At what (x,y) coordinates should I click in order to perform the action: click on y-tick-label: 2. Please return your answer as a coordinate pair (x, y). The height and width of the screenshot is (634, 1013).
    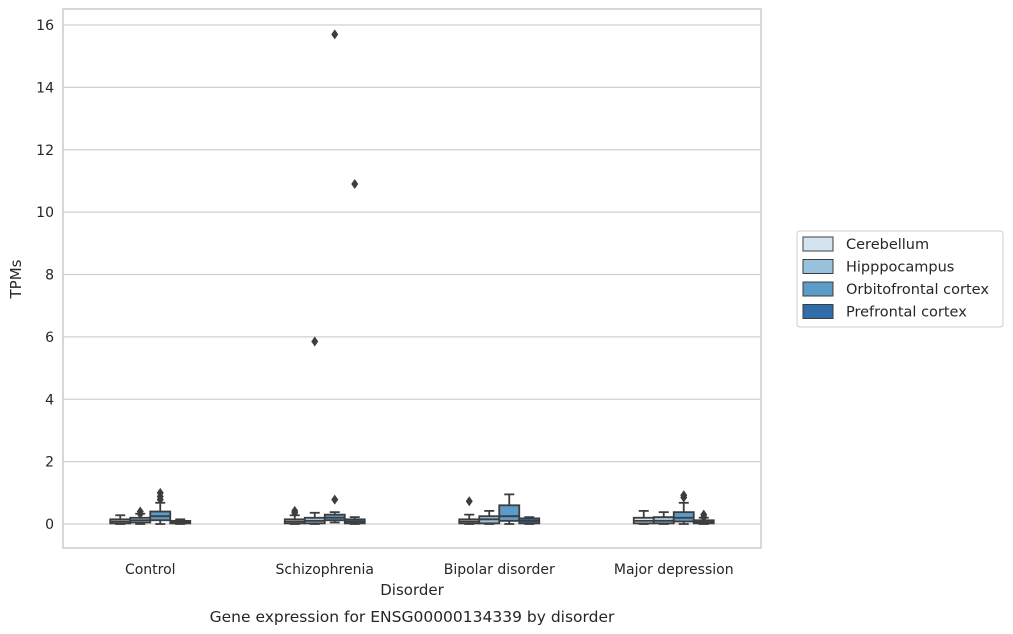
    Looking at the image, I should click on (49, 463).